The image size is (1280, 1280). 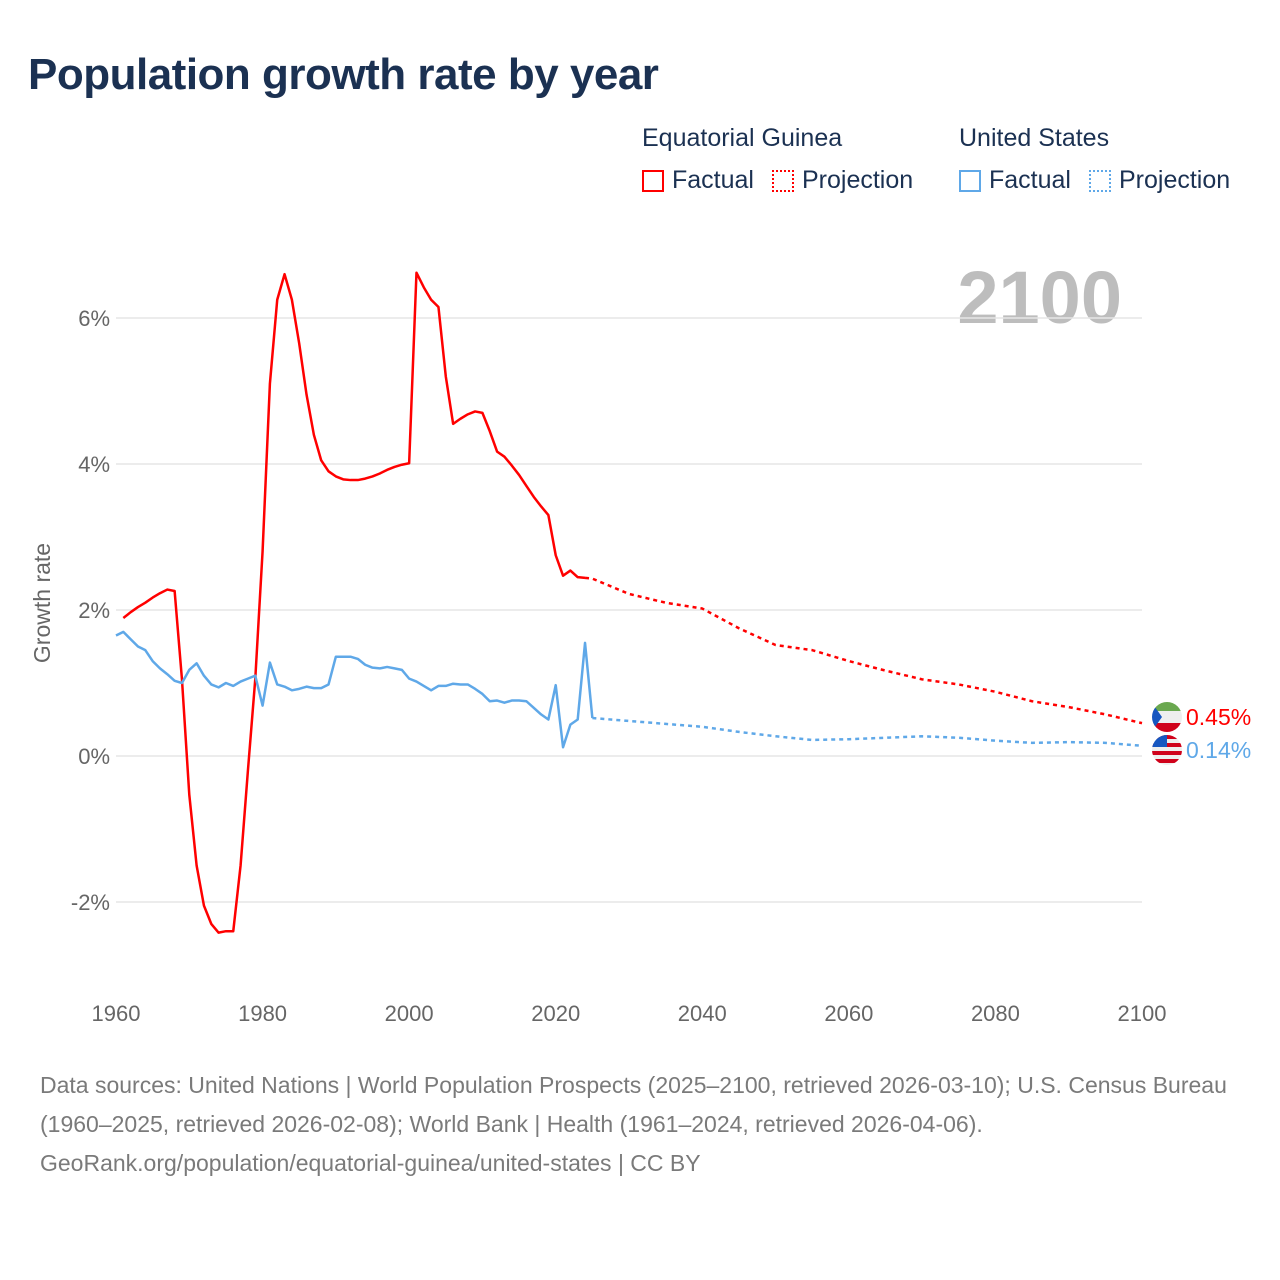 I want to click on y-tick-label: 4%, so click(x=94, y=464).